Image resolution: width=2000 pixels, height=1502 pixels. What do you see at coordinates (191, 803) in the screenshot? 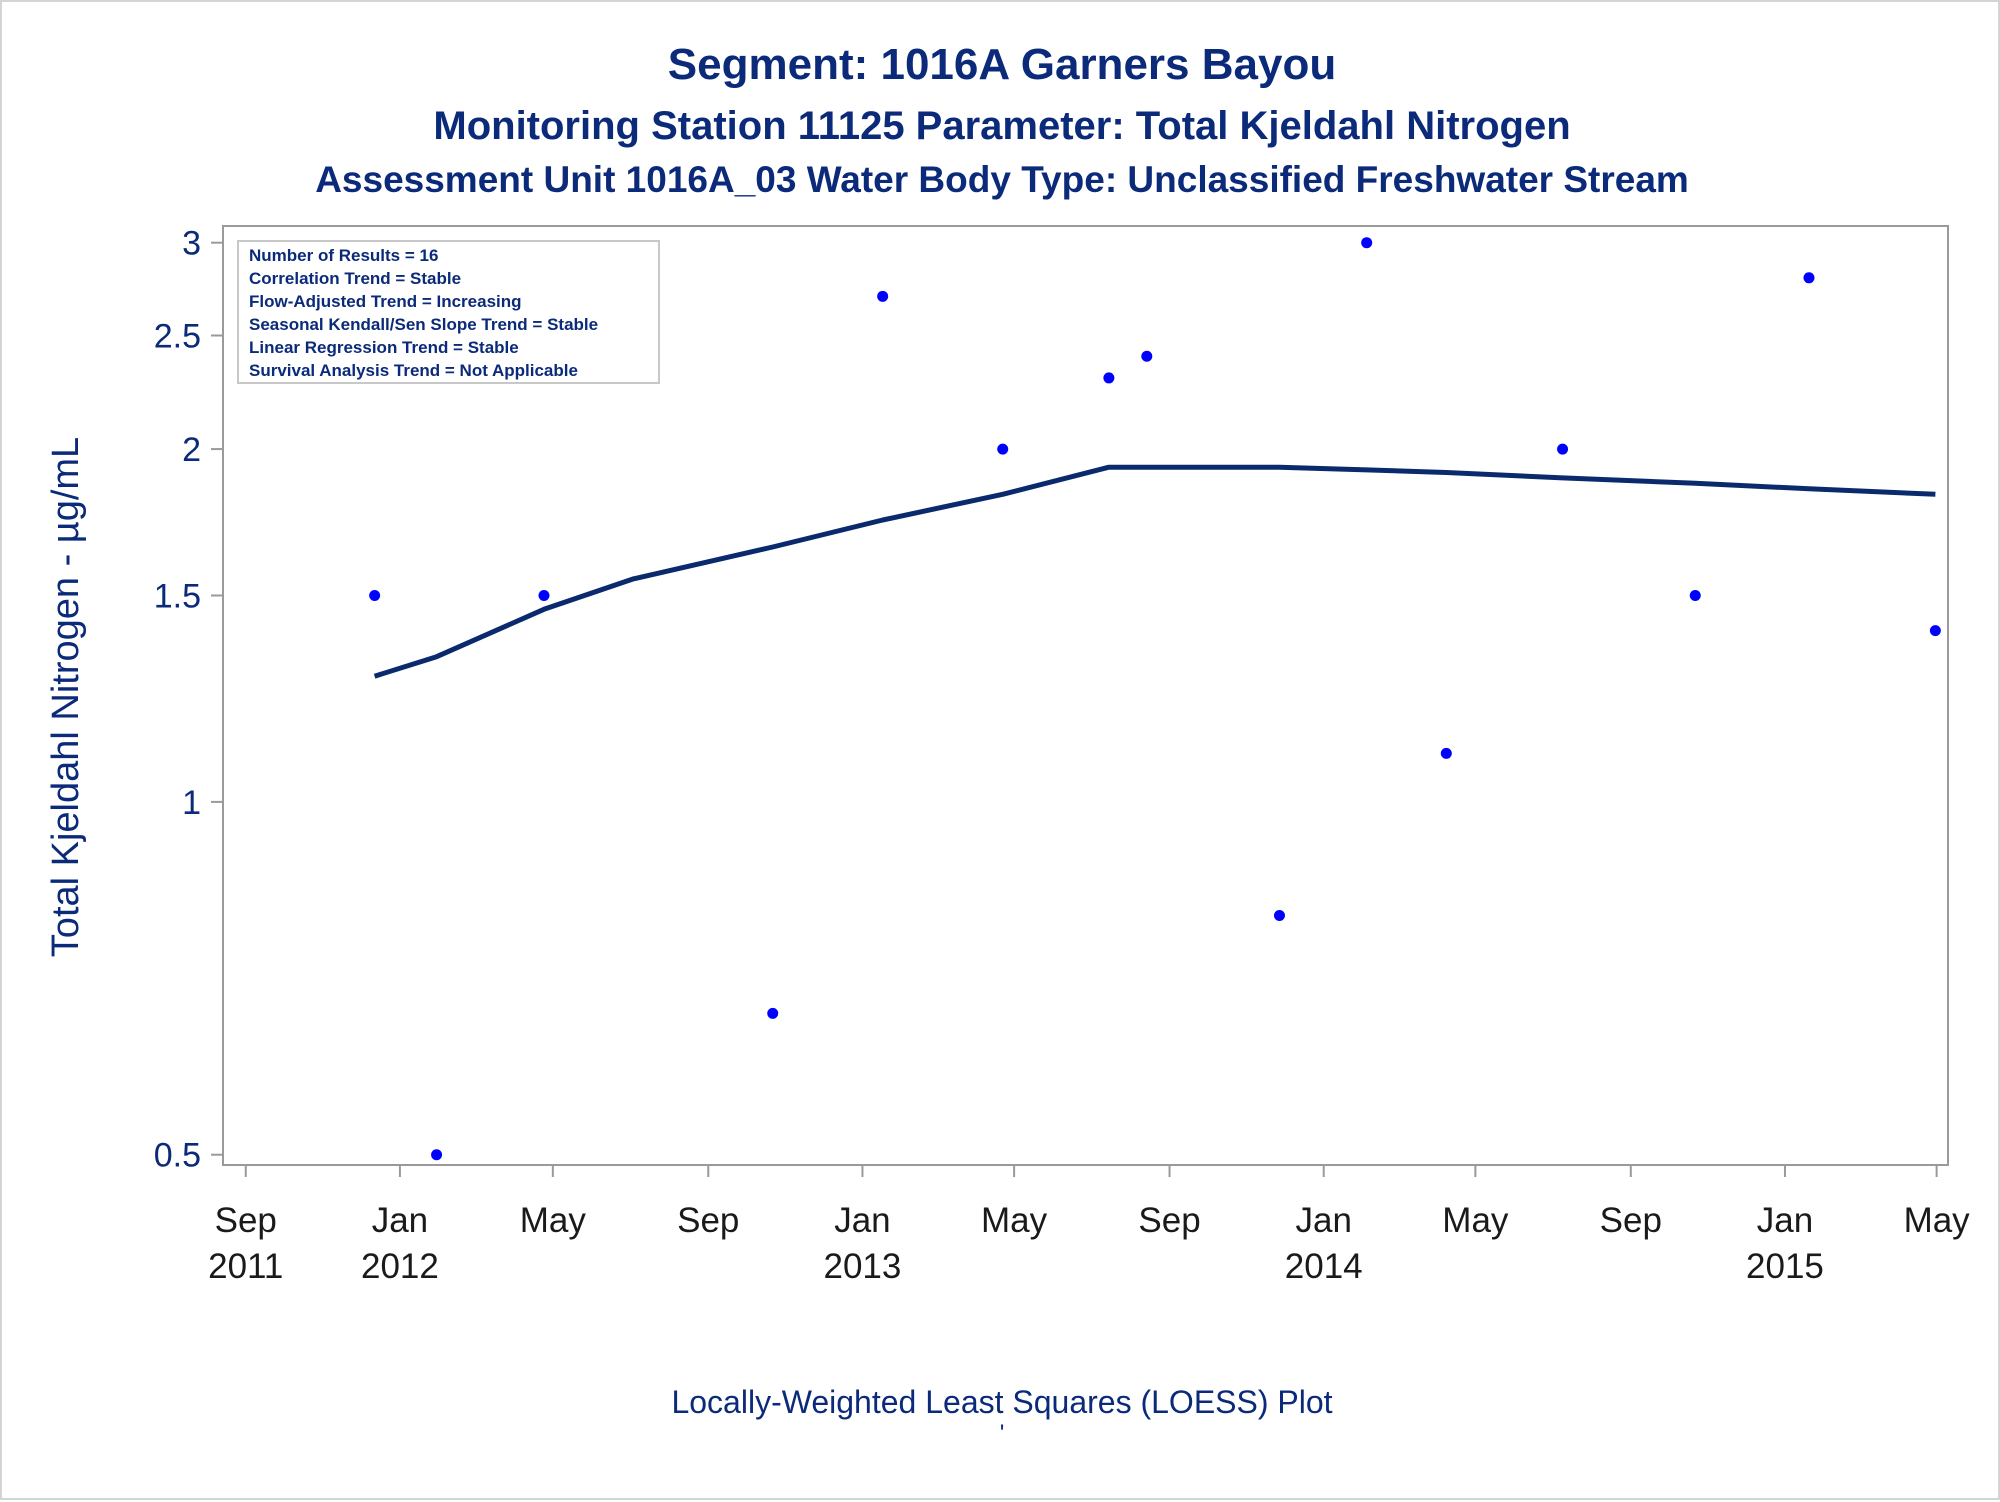
I see `y-tick-label: 1` at bounding box center [191, 803].